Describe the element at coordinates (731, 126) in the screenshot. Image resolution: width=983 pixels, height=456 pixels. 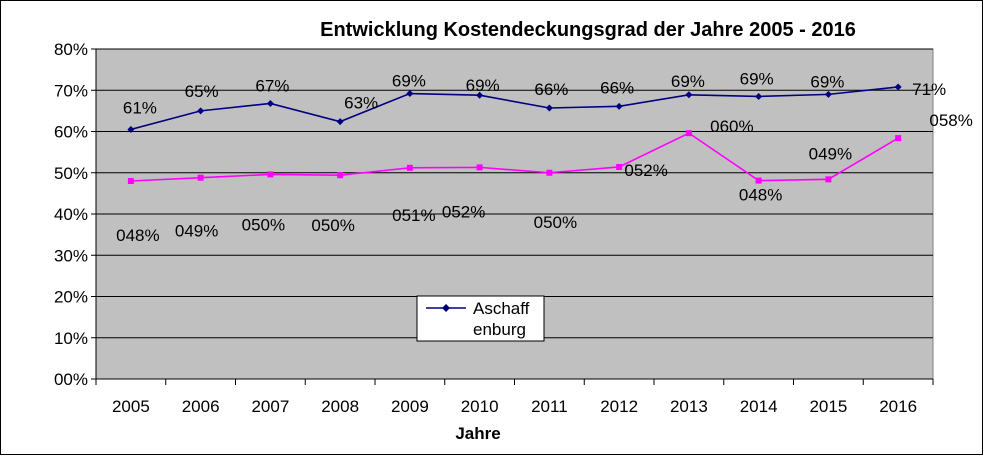
I see `data-label: 060%` at that location.